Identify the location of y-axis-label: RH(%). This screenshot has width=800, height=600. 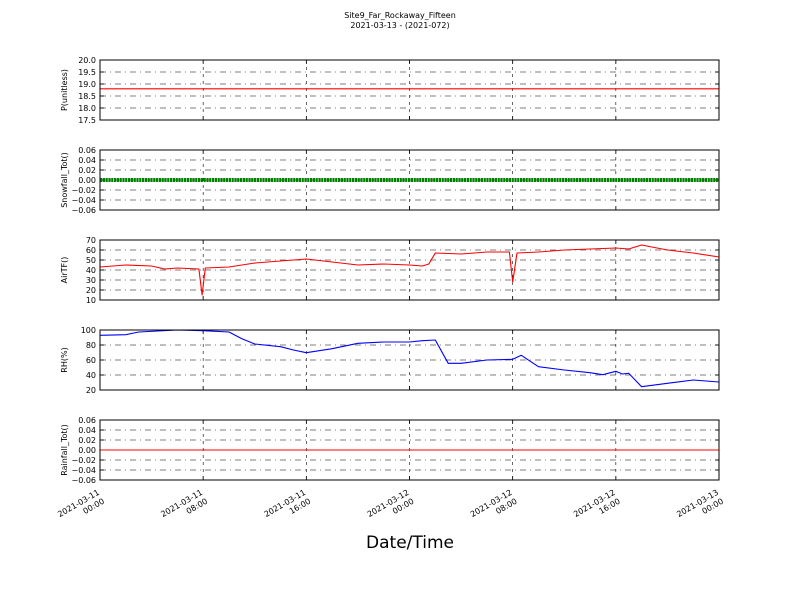
(64, 359).